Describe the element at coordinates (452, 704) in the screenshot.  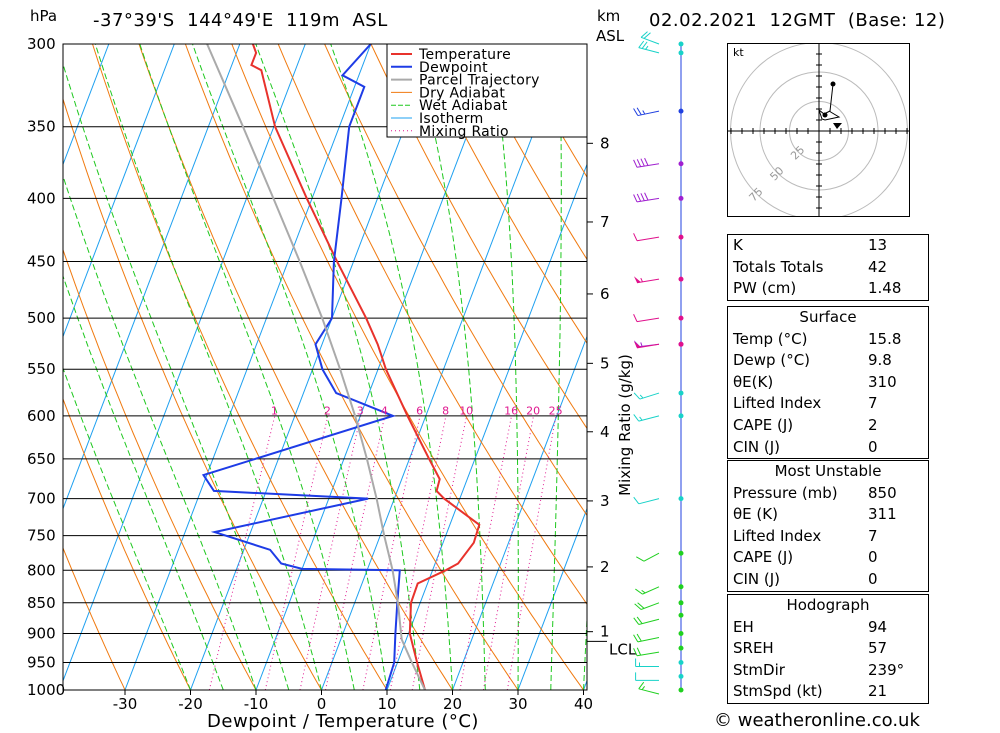
I see `x-tick-label: 20` at that location.